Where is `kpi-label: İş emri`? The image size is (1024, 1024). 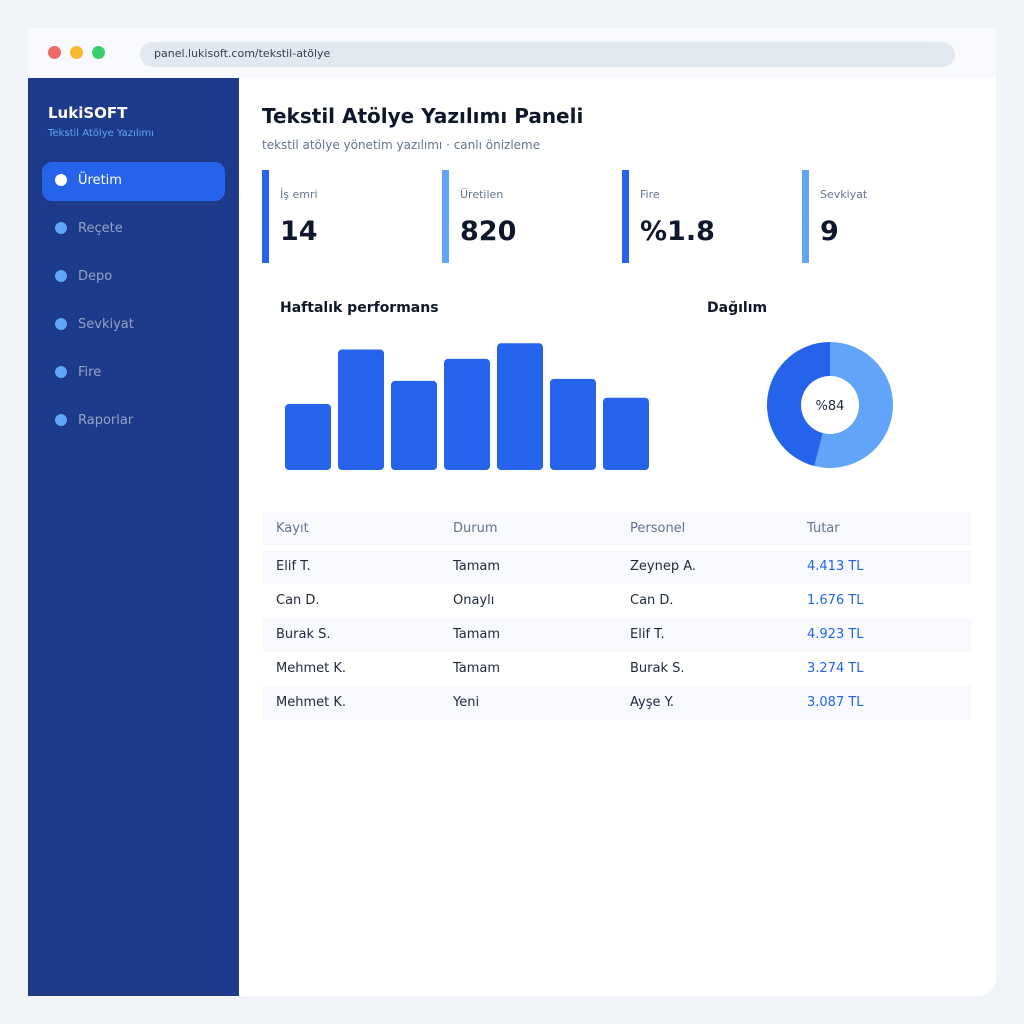
kpi-label: İş emri is located at coordinates (299, 194).